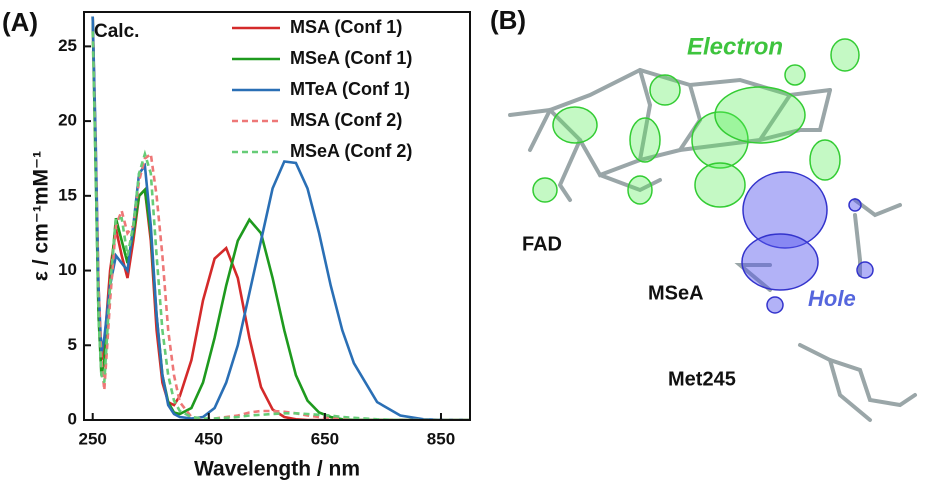 This screenshot has height=492, width=945. What do you see at coordinates (325, 438) in the screenshot?
I see `x-tick-label: 650` at bounding box center [325, 438].